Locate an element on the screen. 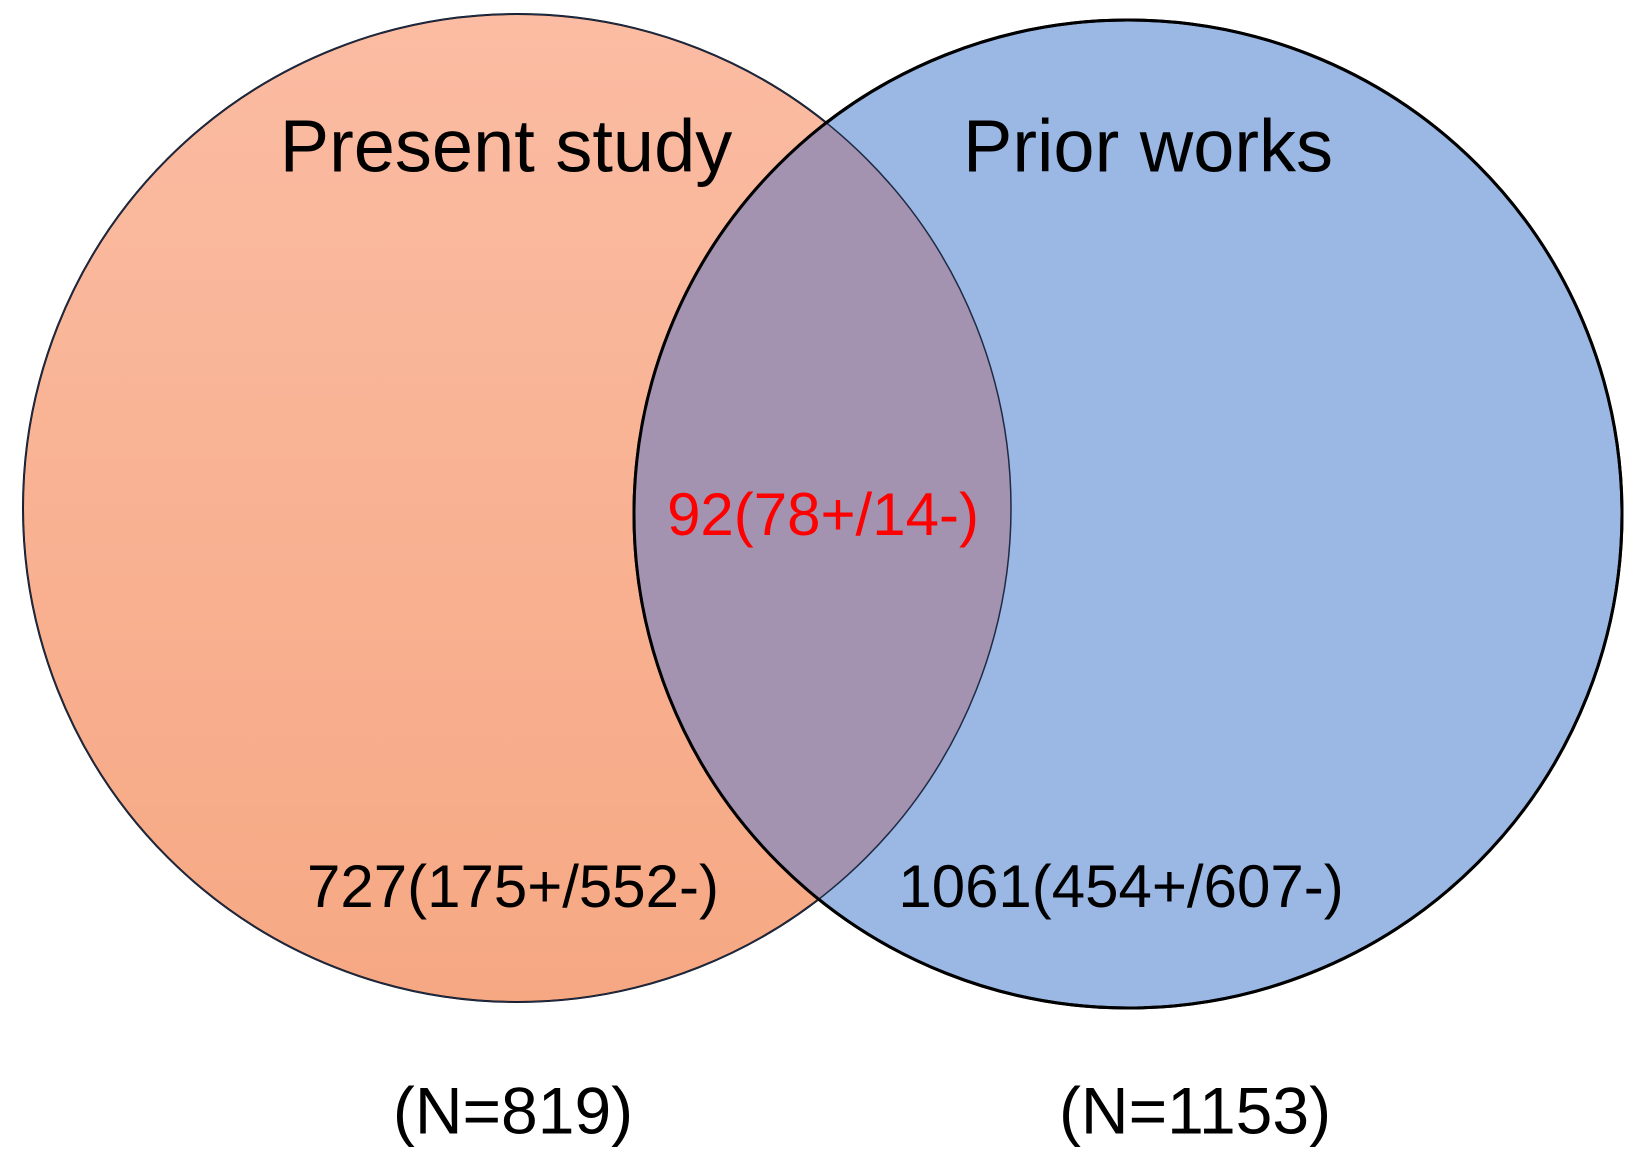  set-total: (N=819) is located at coordinates (513, 1110).